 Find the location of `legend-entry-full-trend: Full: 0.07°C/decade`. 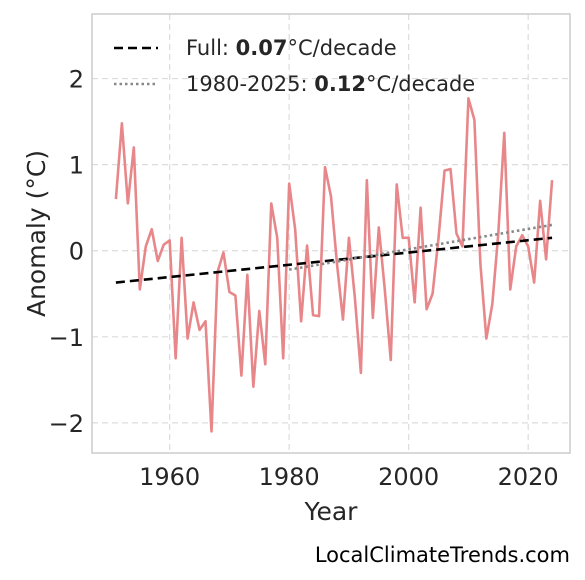

legend-entry-full-trend: Full: 0.07°C/decade is located at coordinates (291, 48).